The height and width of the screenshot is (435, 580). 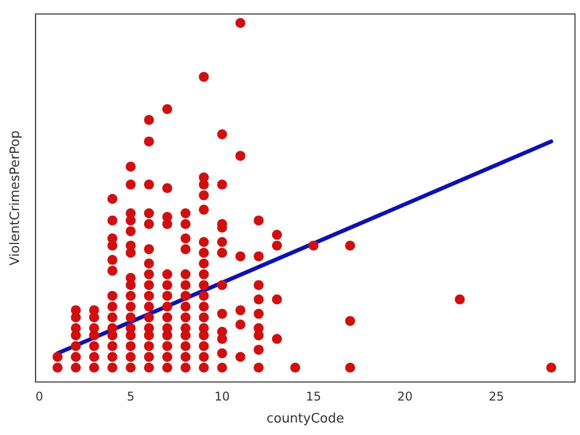 I want to click on x-tick-label: 25, so click(x=496, y=396).